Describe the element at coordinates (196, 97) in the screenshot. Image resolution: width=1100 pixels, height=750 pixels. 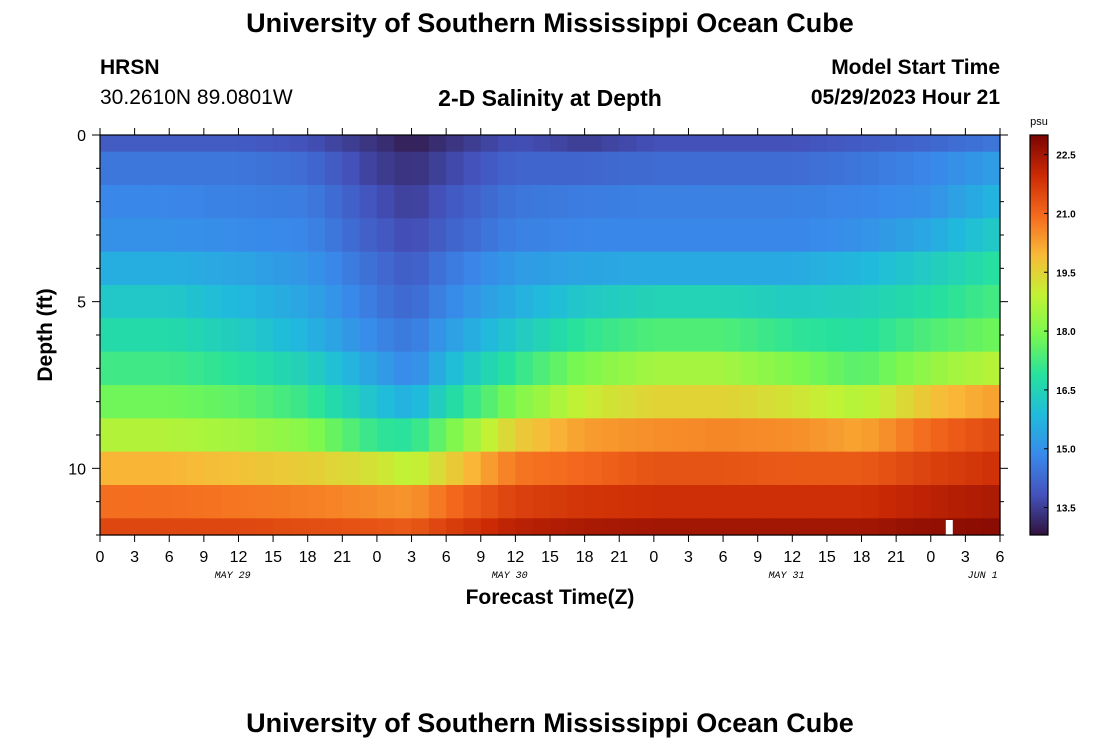
I see `station-coordinates: 30.2610N 89.0801W` at that location.